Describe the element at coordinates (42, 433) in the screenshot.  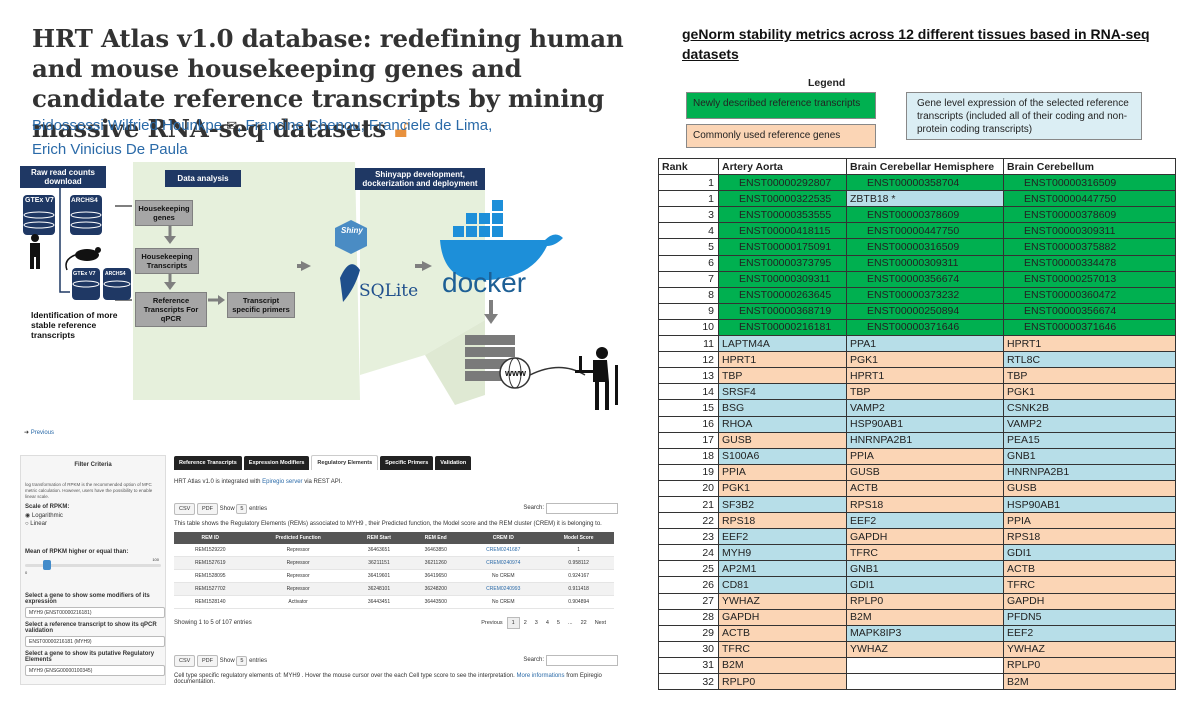
I see `previous-link-text: Previous` at that location.